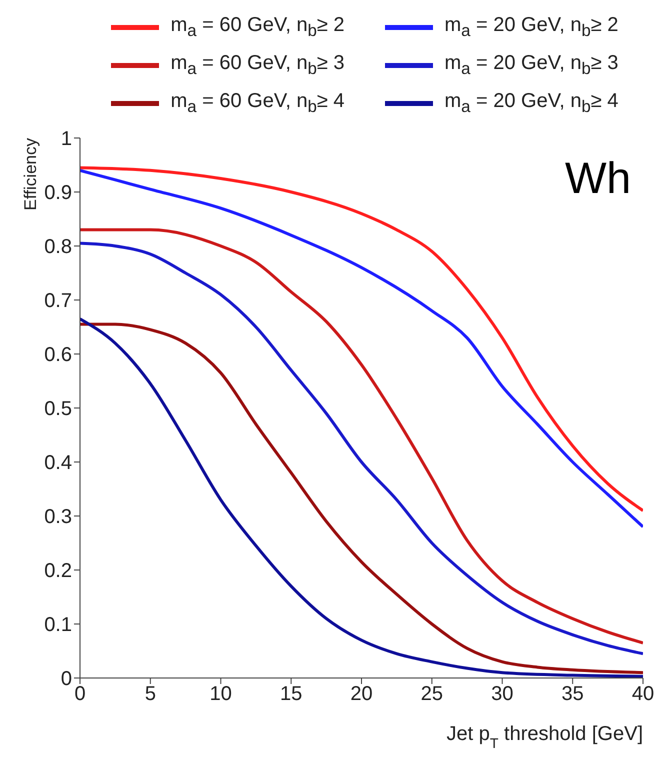  What do you see at coordinates (531, 27) in the screenshot?
I see `legend-label: m$_{a}$ = 20 GeV, n$_{b}$≥ 2` at bounding box center [531, 27].